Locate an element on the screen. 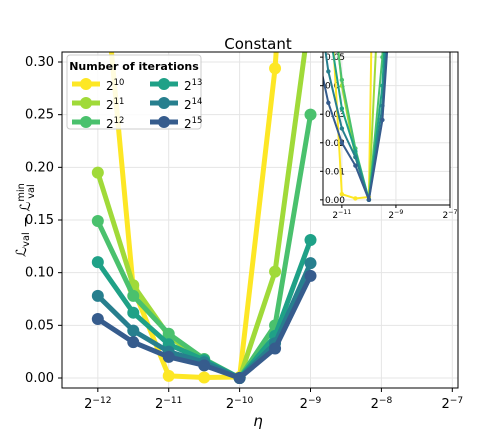 This screenshot has height=436, width=503. legend-title: Number of iterations is located at coordinates (134, 66).